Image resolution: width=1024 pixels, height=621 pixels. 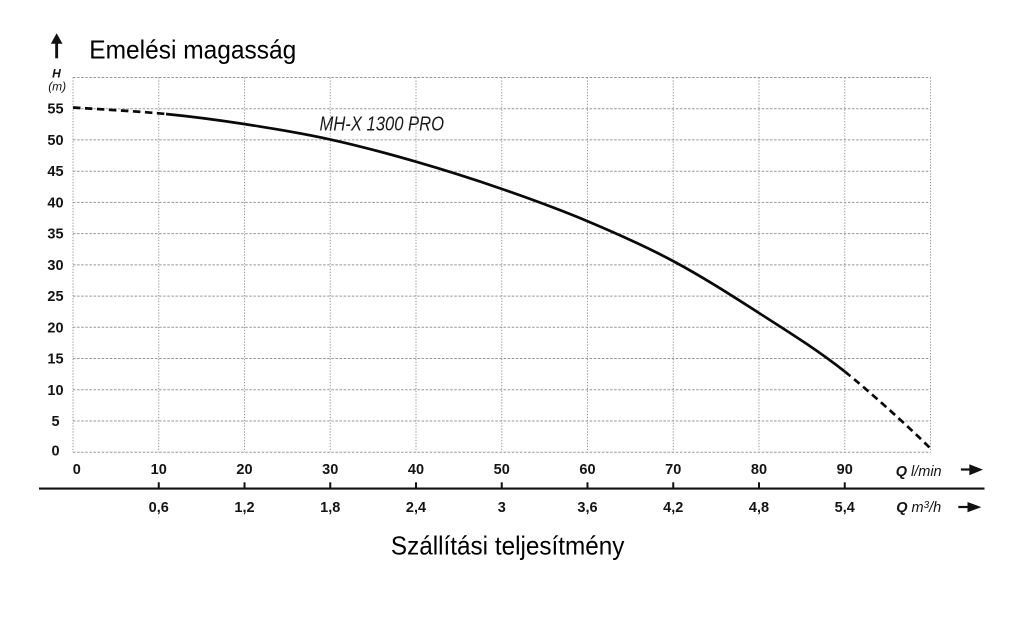 What do you see at coordinates (55, 297) in the screenshot?
I see `svg-text: 25` at bounding box center [55, 297].